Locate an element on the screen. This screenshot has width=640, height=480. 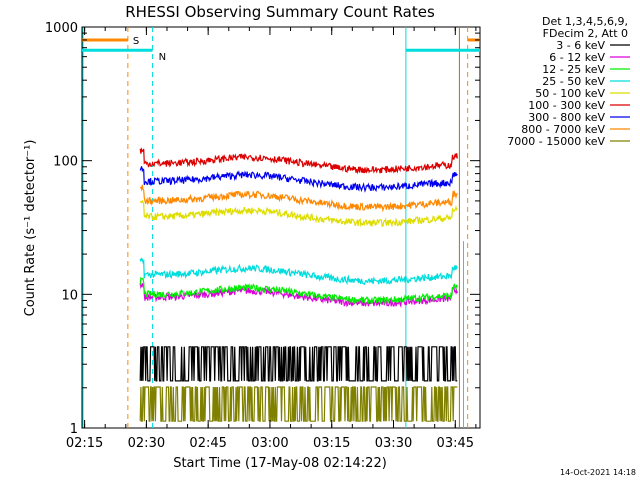
x-tick-label: 02:30 is located at coordinates (146, 443).